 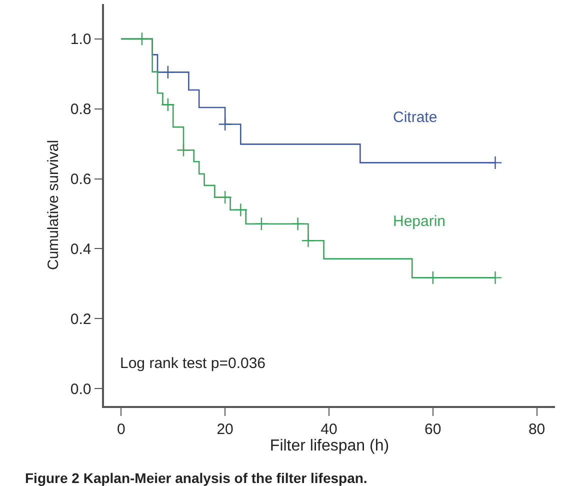 I want to click on y-tick-label: 0.8, so click(x=81, y=109).